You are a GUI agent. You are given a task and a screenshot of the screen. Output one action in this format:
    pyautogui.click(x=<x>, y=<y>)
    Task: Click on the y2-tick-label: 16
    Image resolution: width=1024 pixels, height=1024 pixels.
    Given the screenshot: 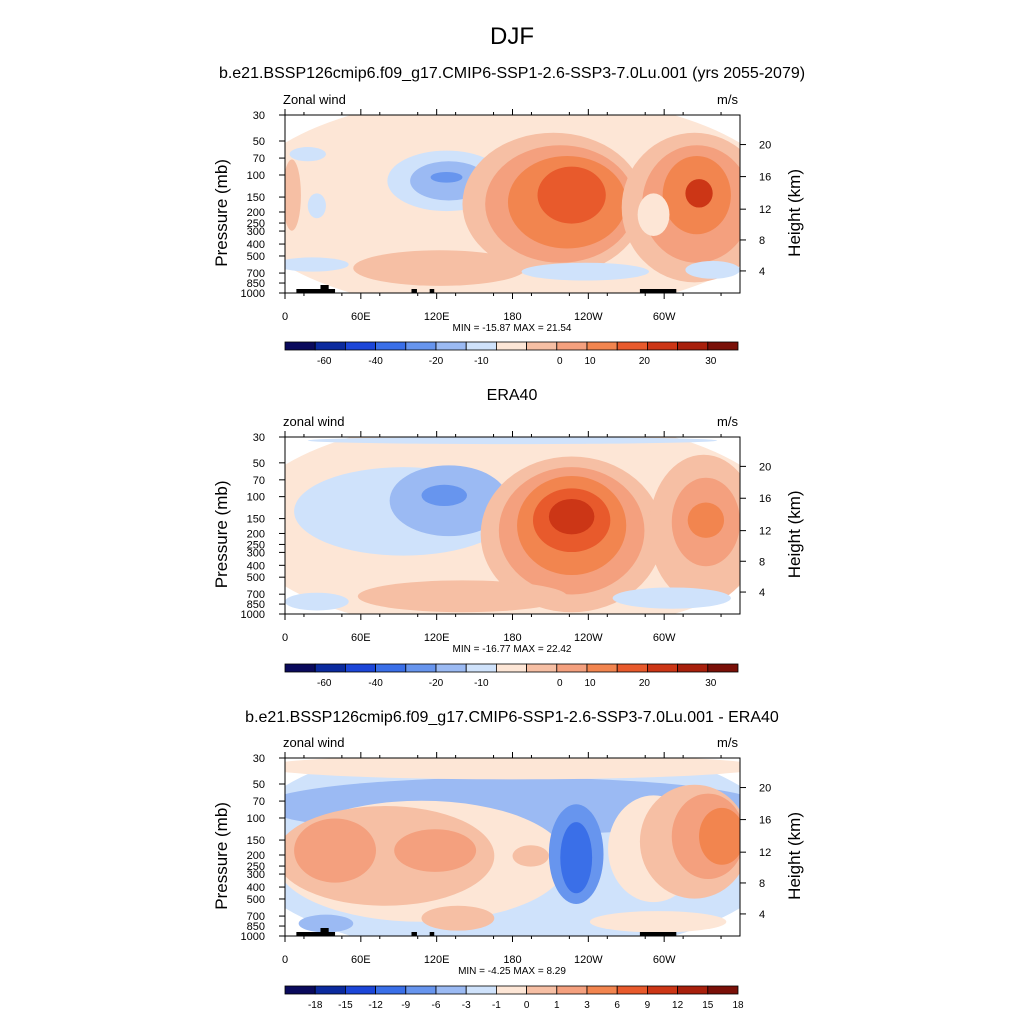 What is the action you would take?
    pyautogui.click(x=765, y=821)
    